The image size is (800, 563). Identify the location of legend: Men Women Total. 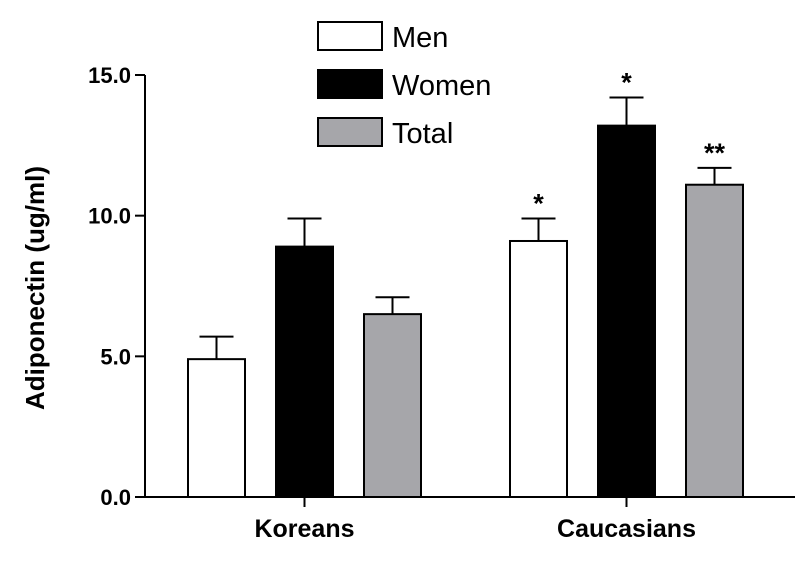
(404, 85).